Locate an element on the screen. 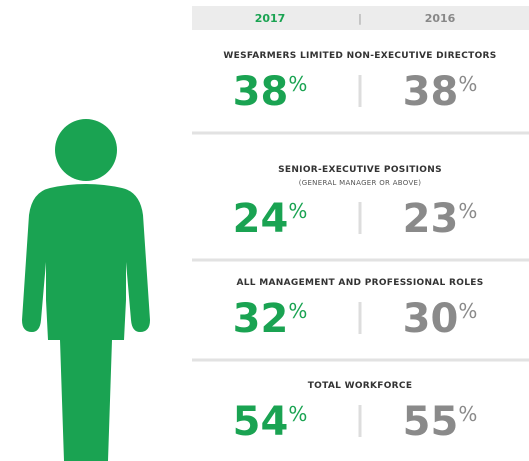 The width and height of the screenshot is (529, 461). value: 23% is located at coordinates (440, 219).